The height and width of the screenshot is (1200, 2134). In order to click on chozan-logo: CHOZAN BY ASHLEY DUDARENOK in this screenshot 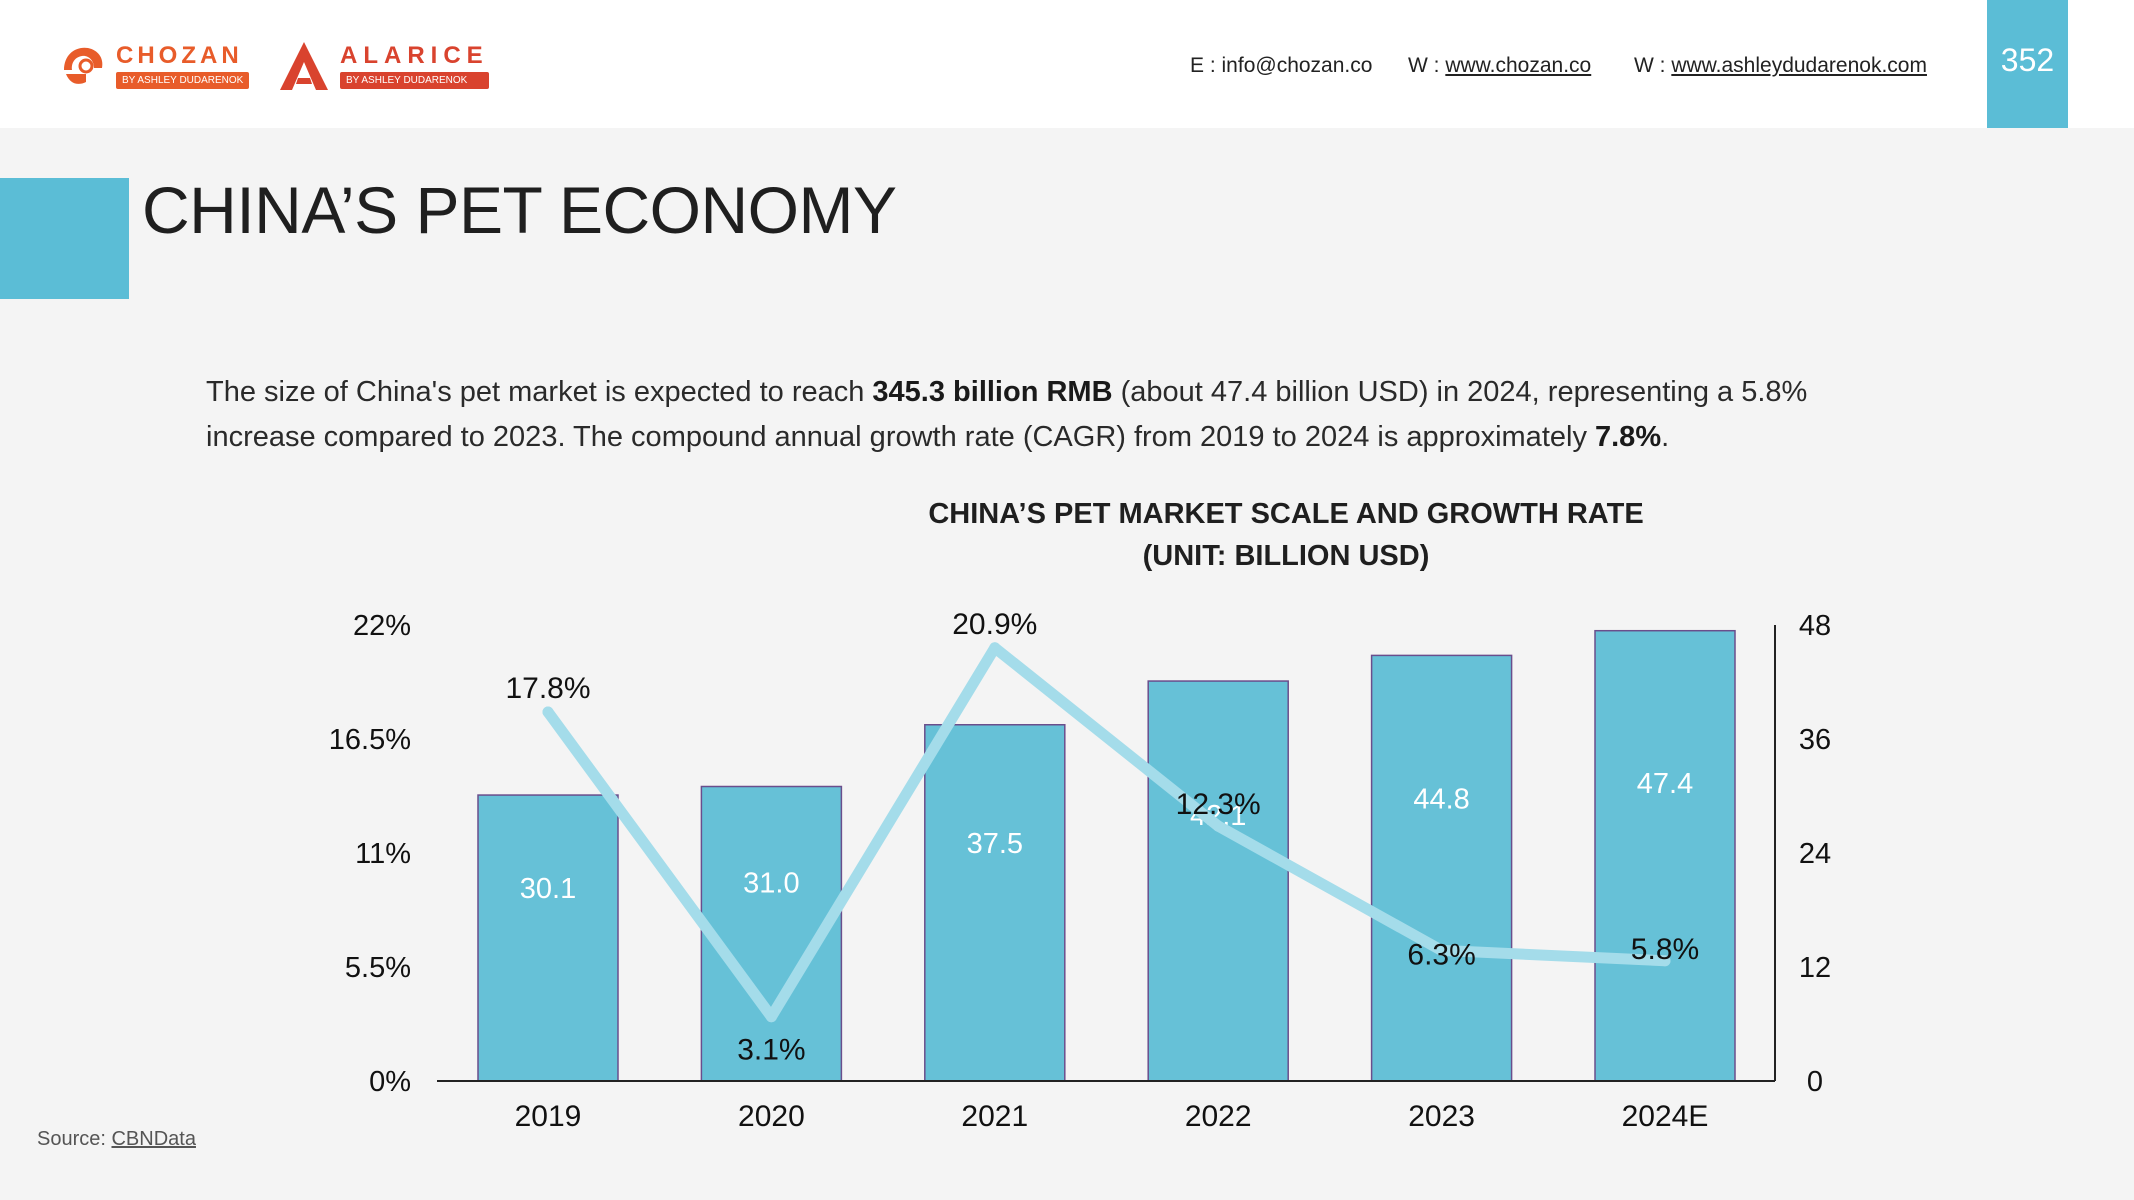, I will do `click(153, 66)`.